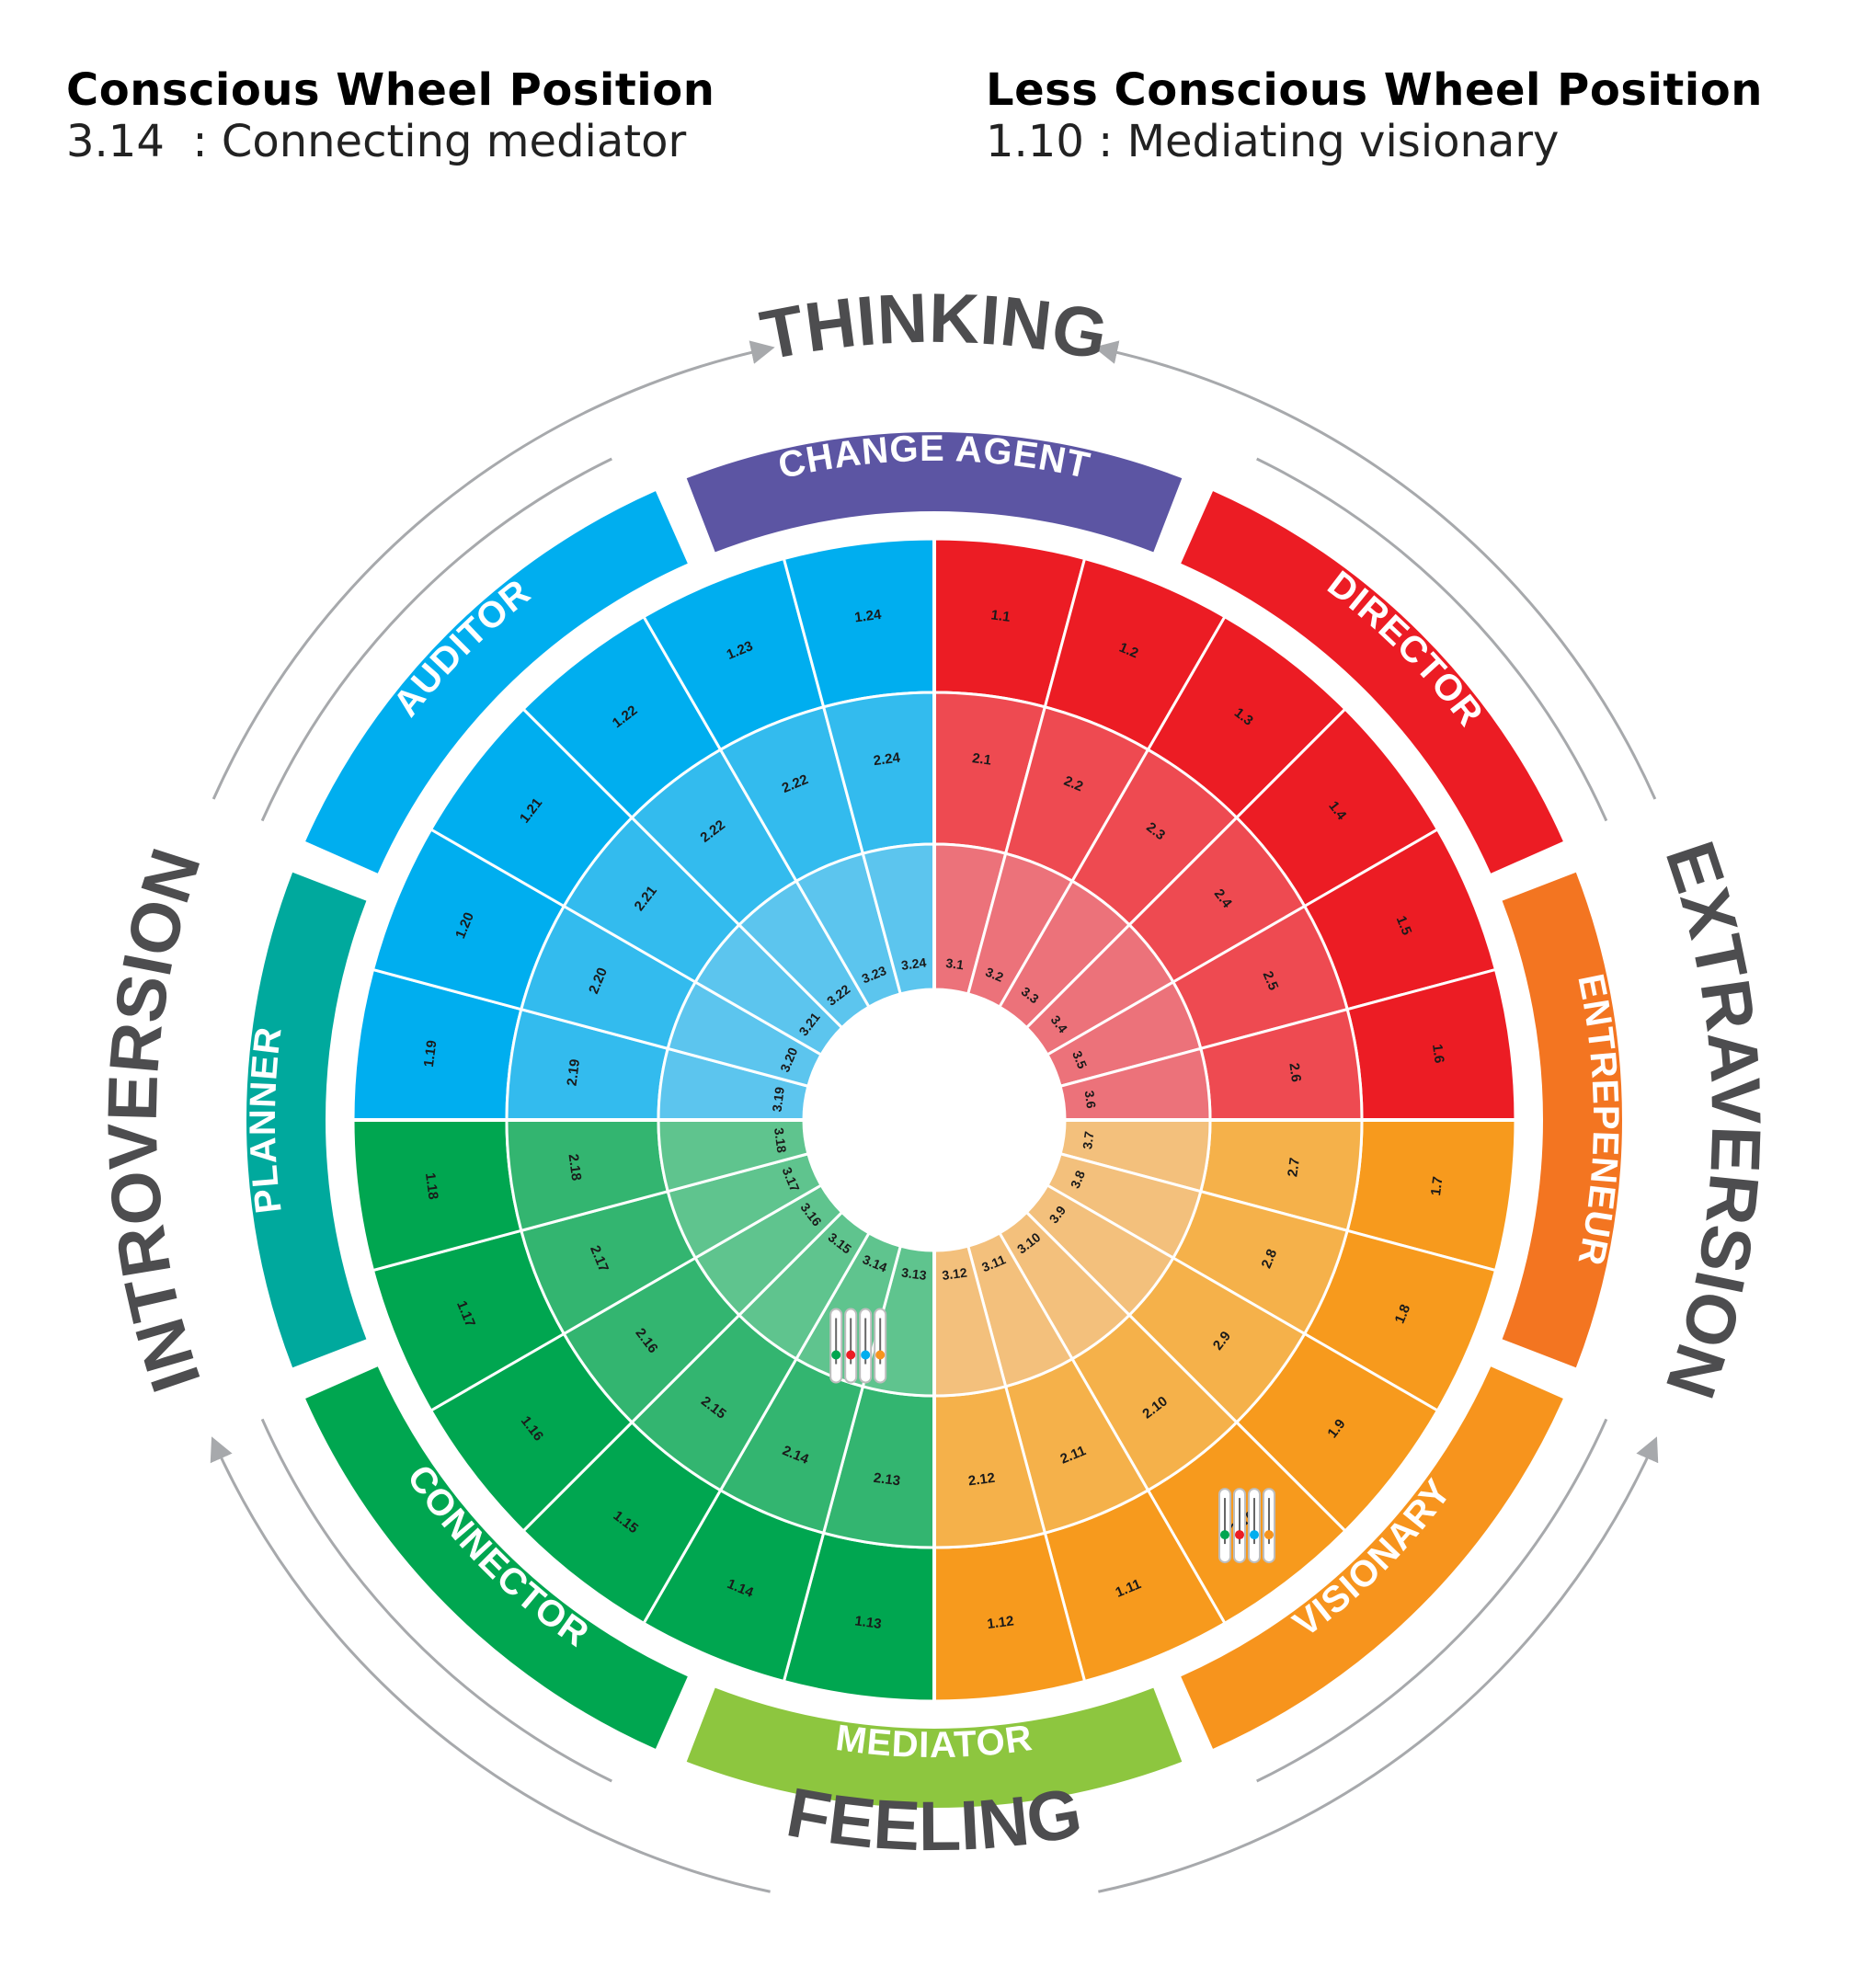 The image size is (1852, 1988). What do you see at coordinates (430, 1053) in the screenshot?
I see `ring-label-outer: 1.19` at bounding box center [430, 1053].